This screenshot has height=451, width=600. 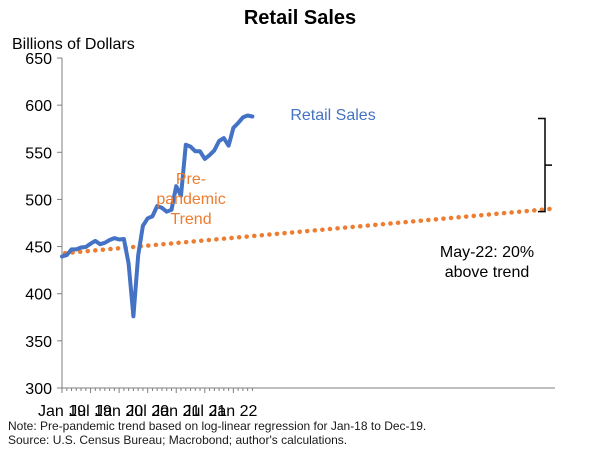 What do you see at coordinates (487, 272) in the screenshot?
I see `gap-annotation-line: above trend` at bounding box center [487, 272].